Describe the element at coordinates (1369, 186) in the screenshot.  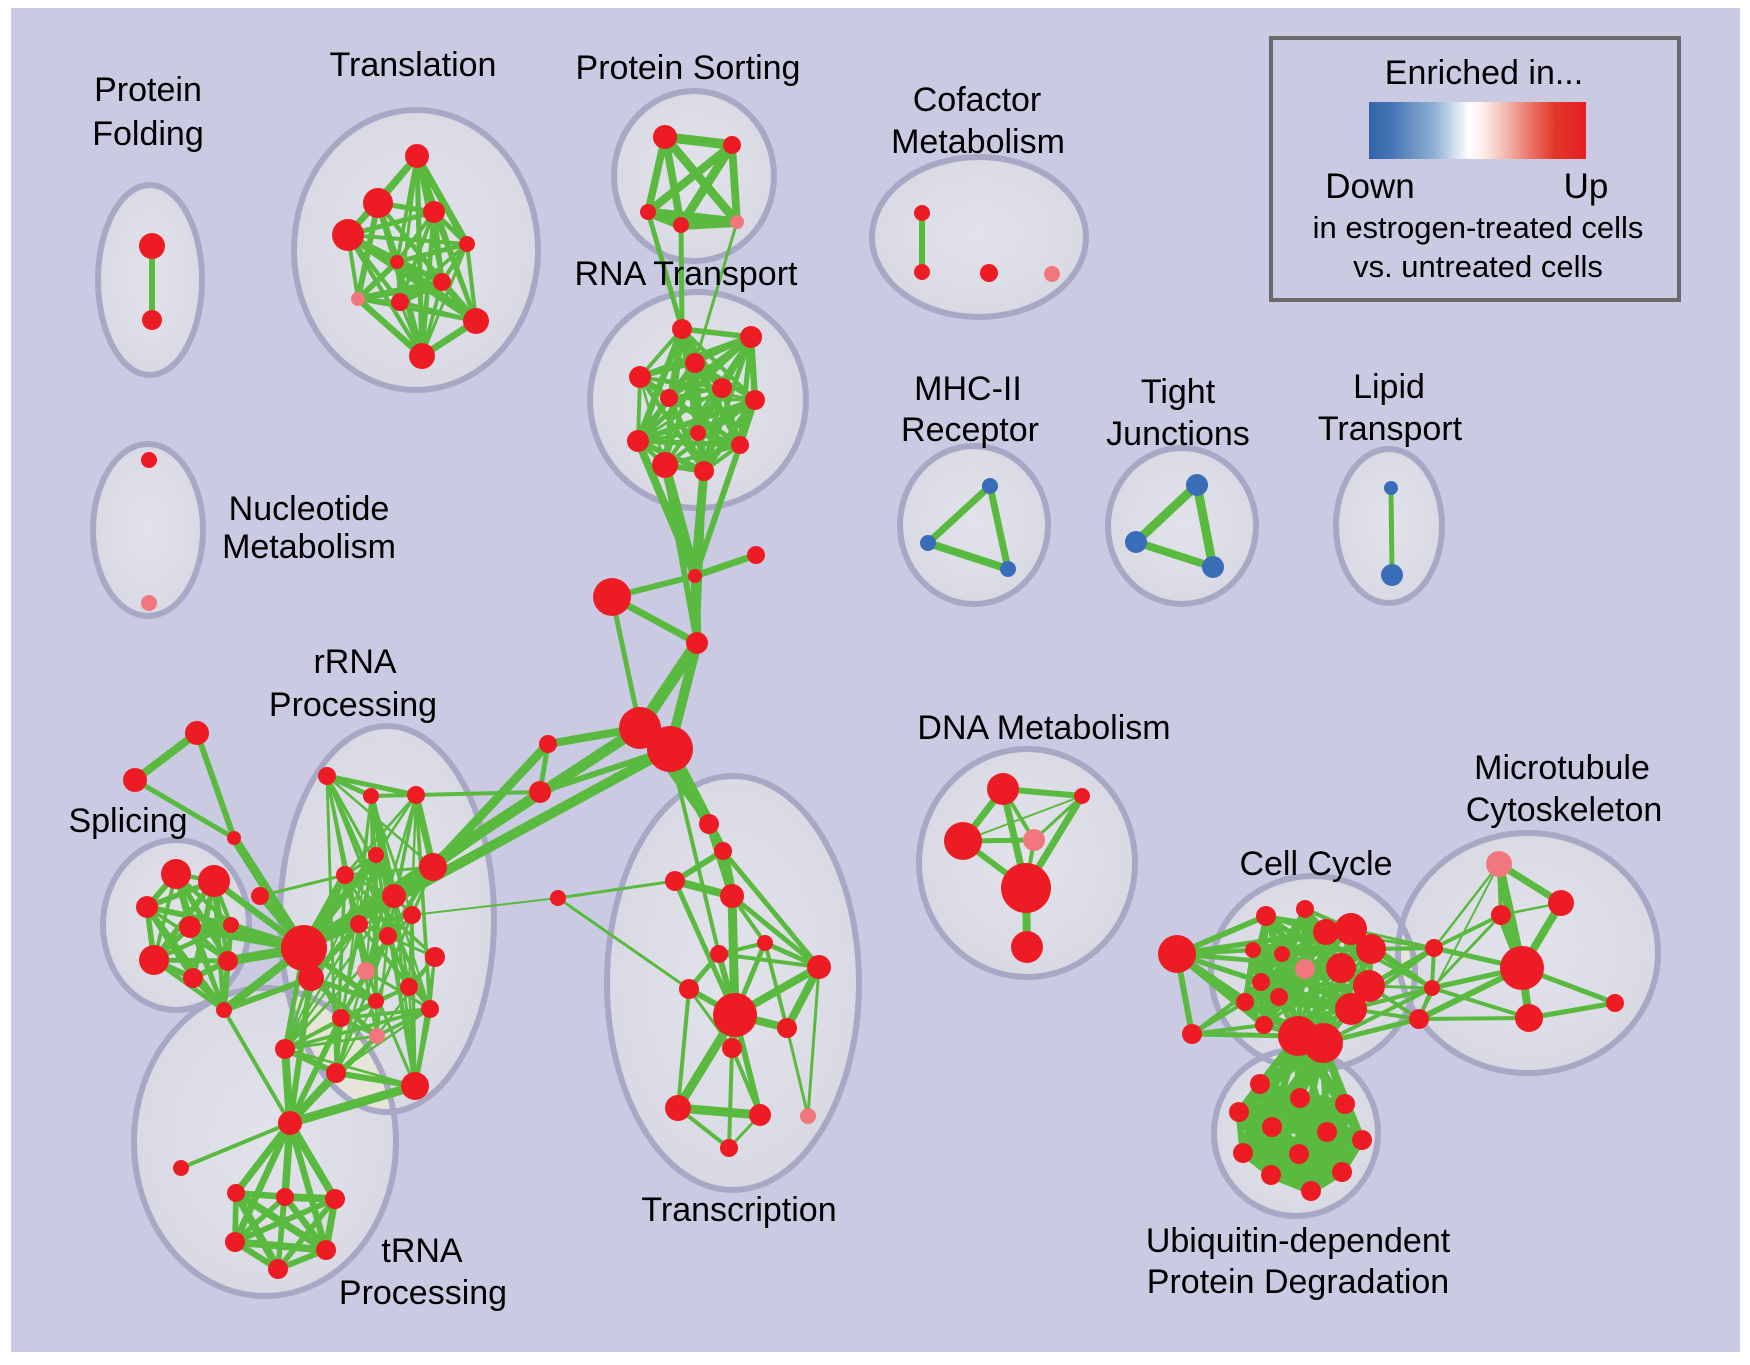
I see `svg-text: Down` at that location.